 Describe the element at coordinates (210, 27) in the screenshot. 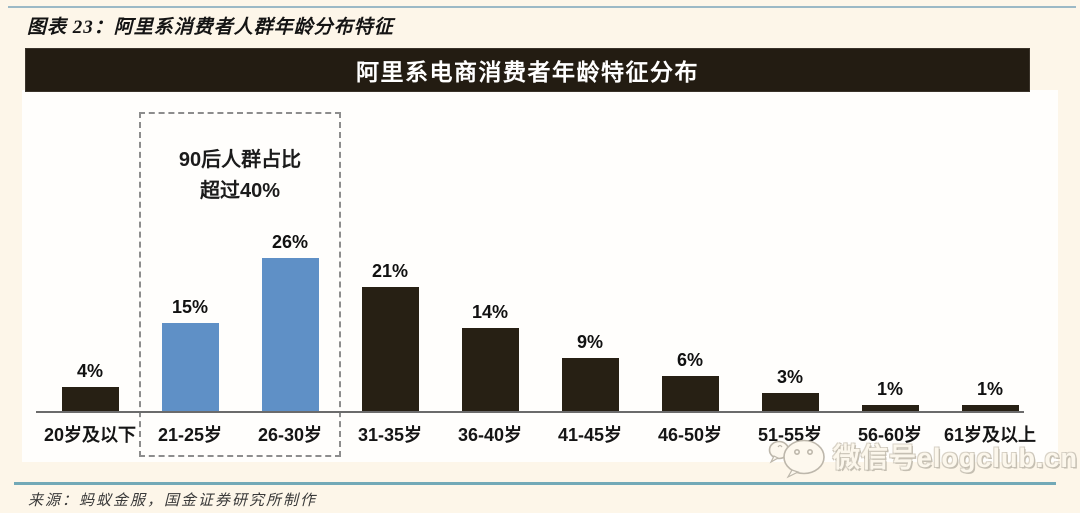

I see `figure-label: 图表 23：阿里系消费者人群年龄分布特征` at that location.